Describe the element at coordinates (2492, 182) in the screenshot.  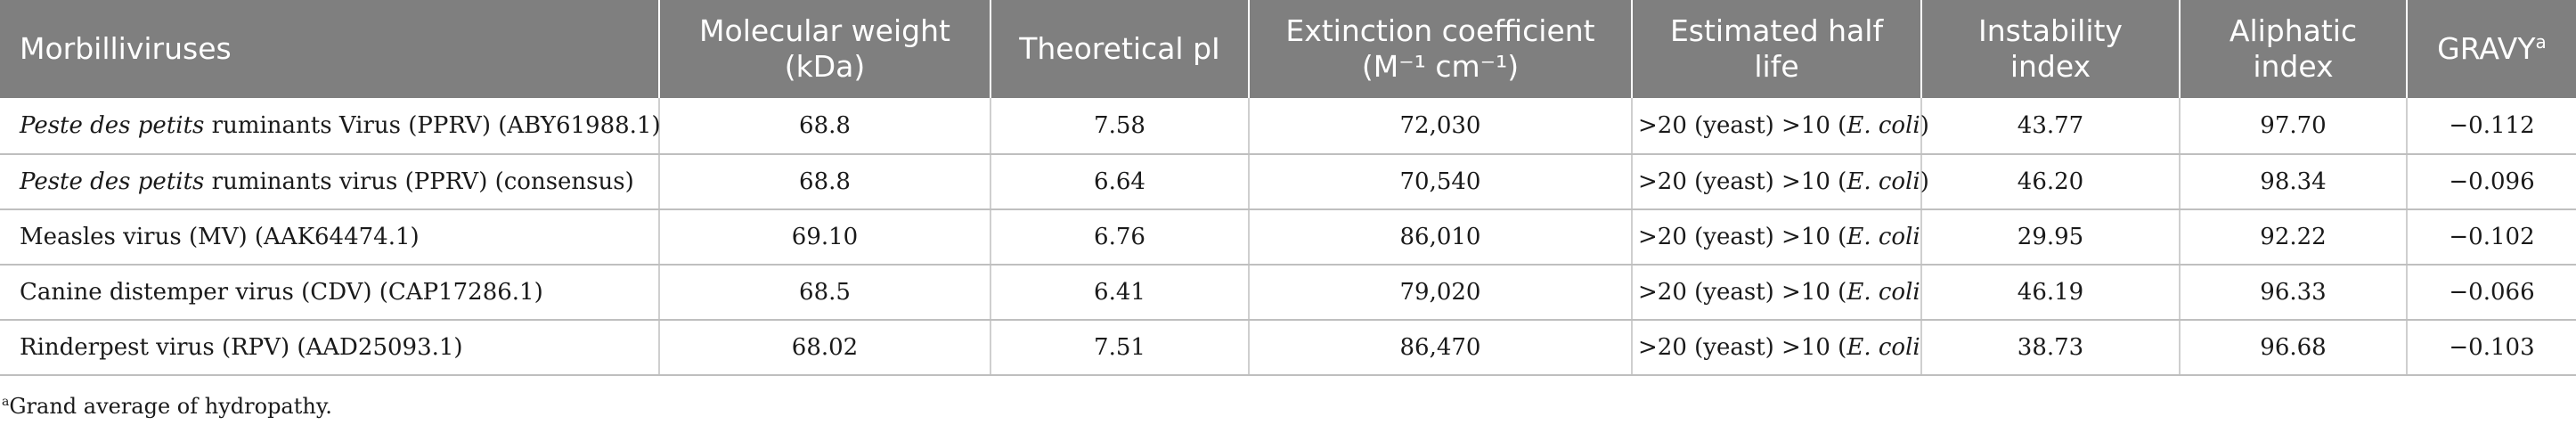
I see `cell-gravy: −0.096` at that location.